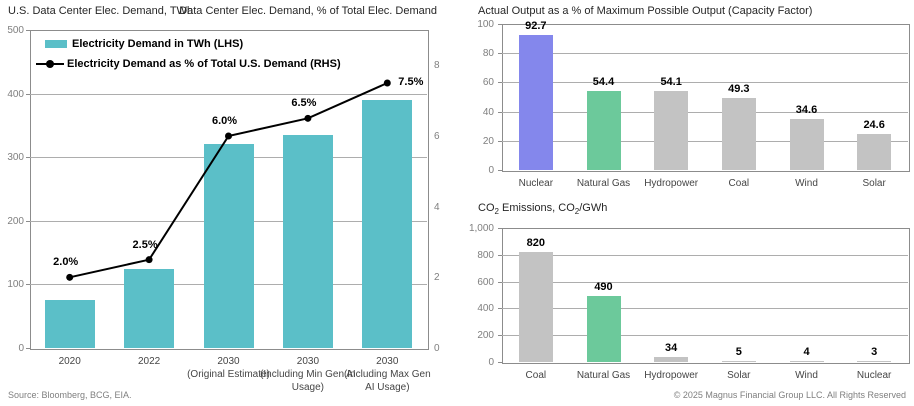 The height and width of the screenshot is (406, 914). Describe the element at coordinates (535, 243) in the screenshot. I see `bar-value-label: 820` at that location.